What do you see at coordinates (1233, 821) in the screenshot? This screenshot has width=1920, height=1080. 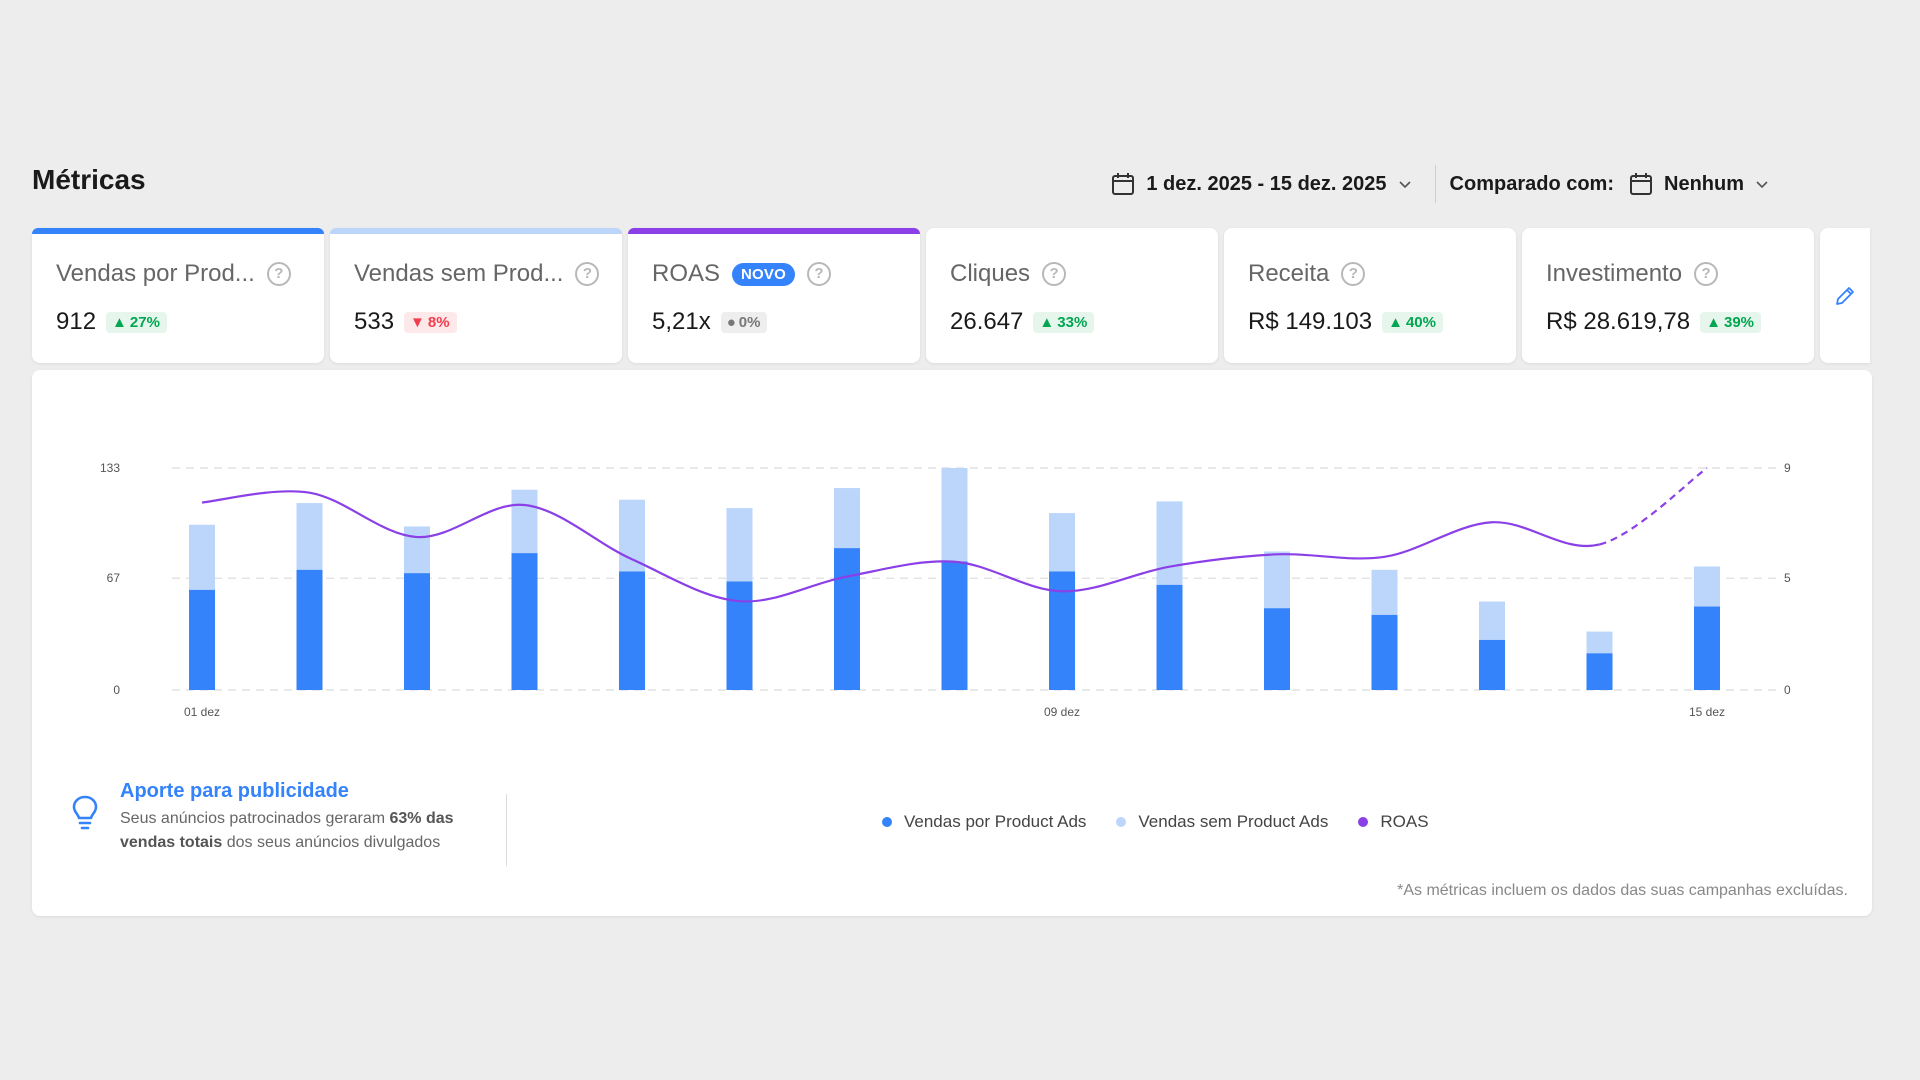 I see `legend-label: Vendas sem Product Ads` at bounding box center [1233, 821].